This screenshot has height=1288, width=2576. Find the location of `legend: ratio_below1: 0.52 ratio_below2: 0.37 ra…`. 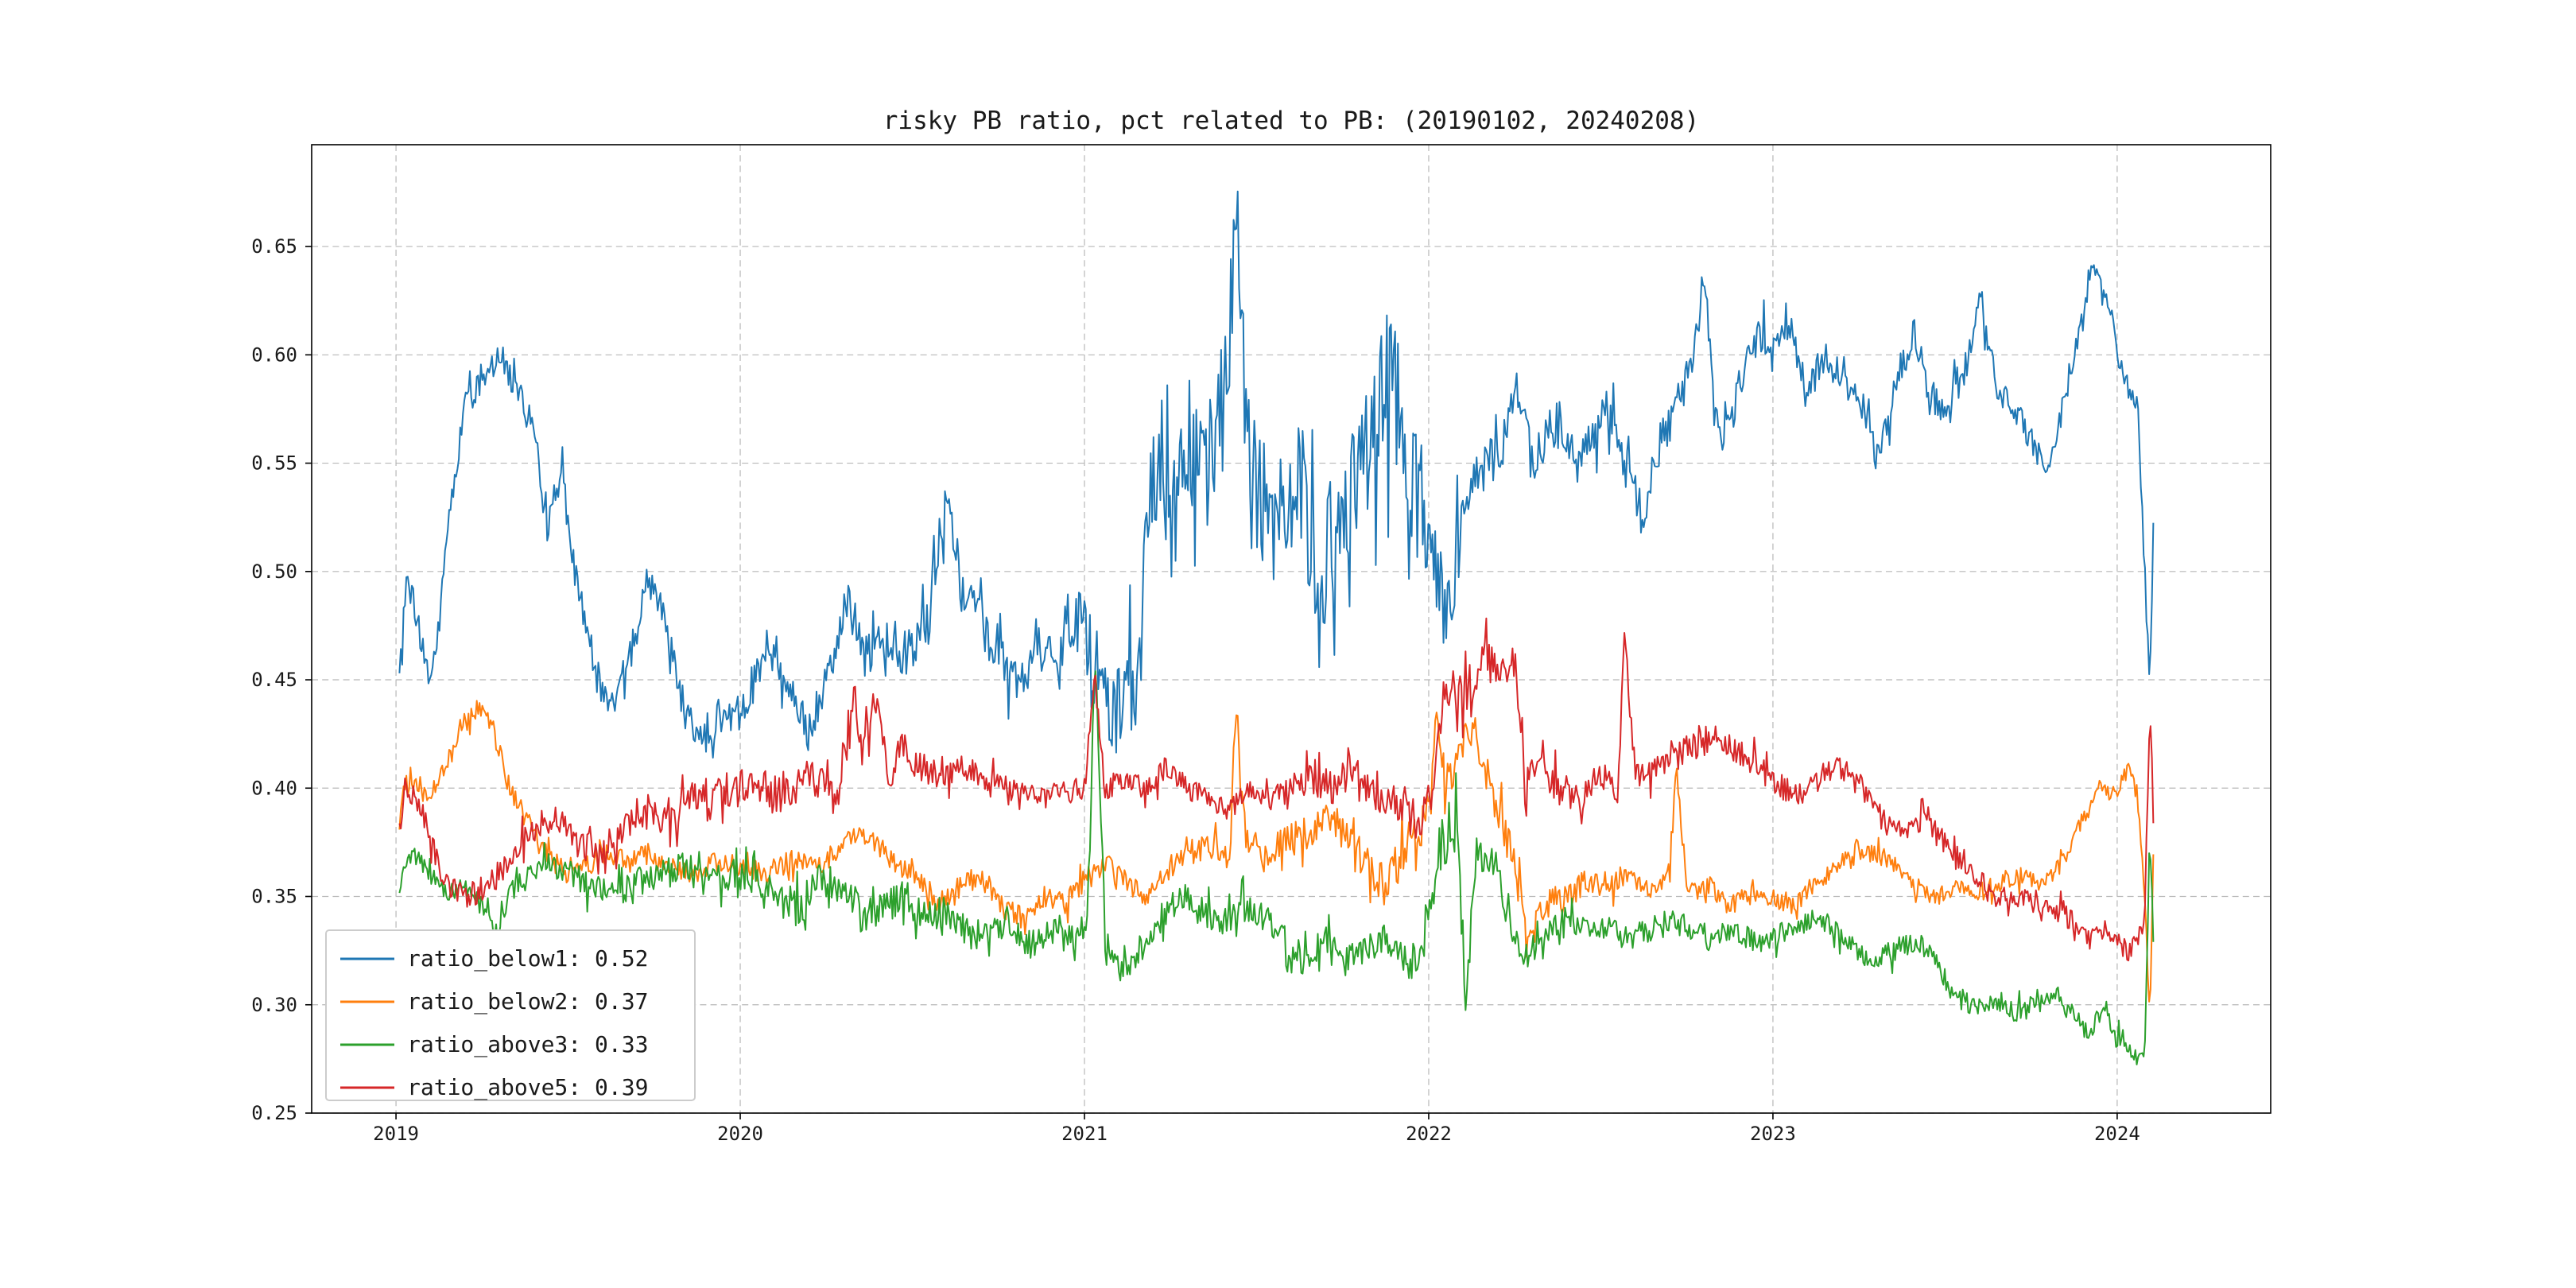

legend: ratio_below1: 0.52 ratio_below2: 0.37 ra… is located at coordinates (511, 1015).